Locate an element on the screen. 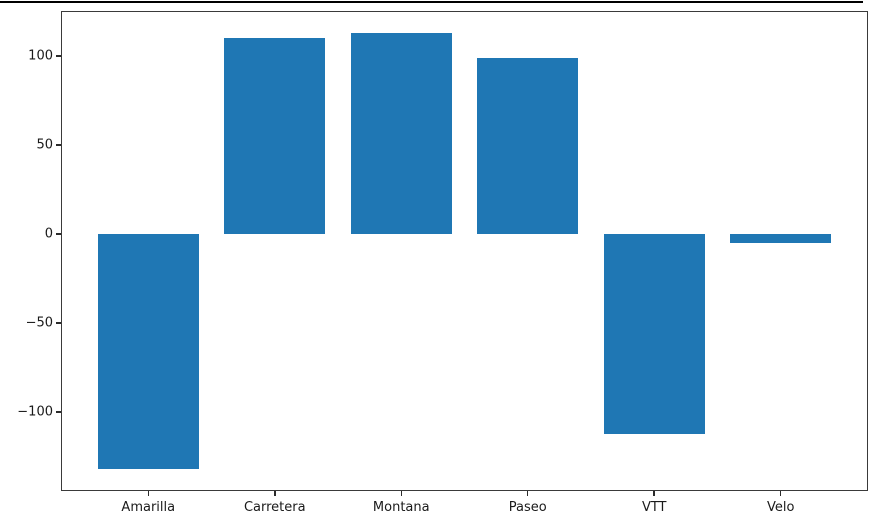 The height and width of the screenshot is (522, 875). x-tick-label-paseo: Paseo is located at coordinates (527, 507).